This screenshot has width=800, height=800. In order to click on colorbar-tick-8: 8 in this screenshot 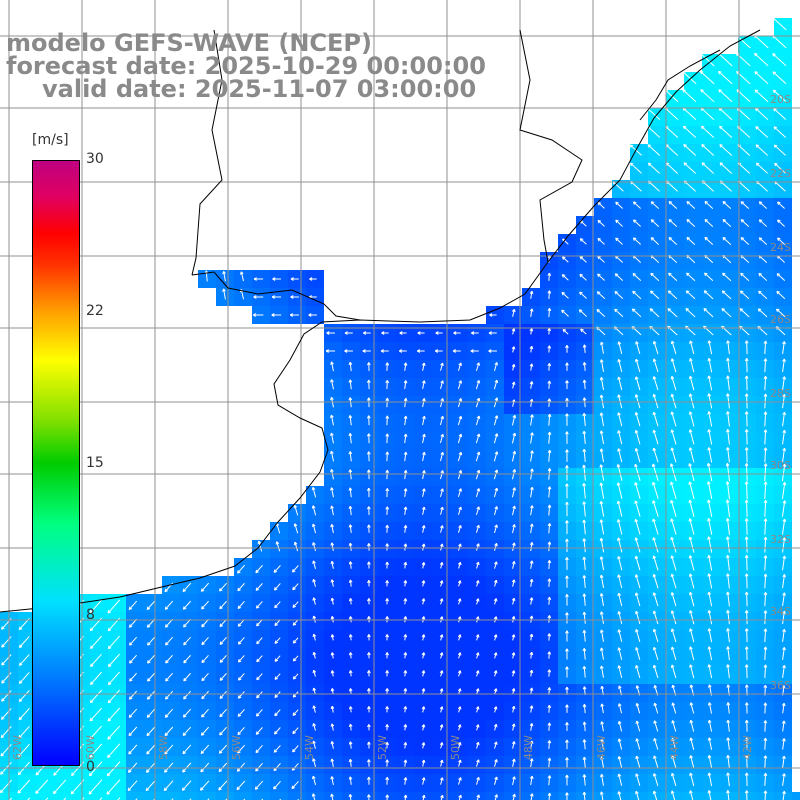, I will do `click(90, 615)`.